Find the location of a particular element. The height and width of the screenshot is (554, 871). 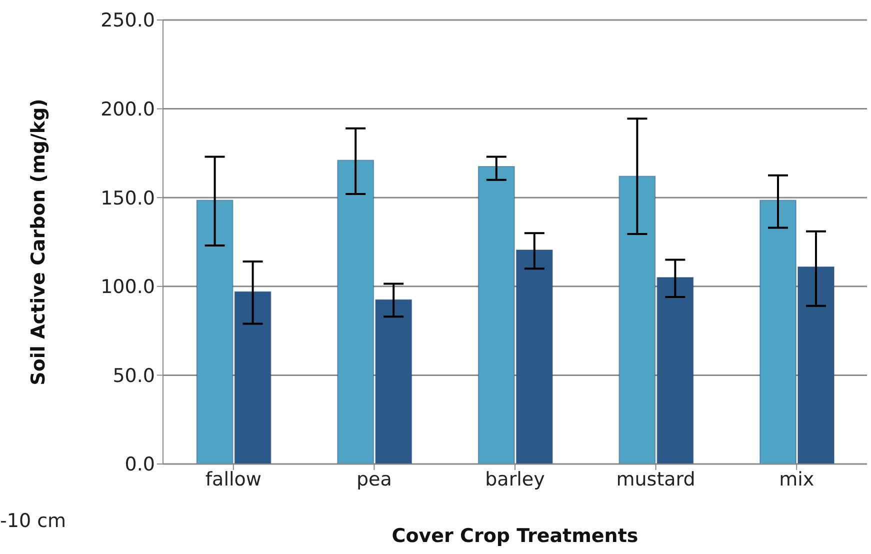

y-tick-label: 50.0 is located at coordinates (133, 375).